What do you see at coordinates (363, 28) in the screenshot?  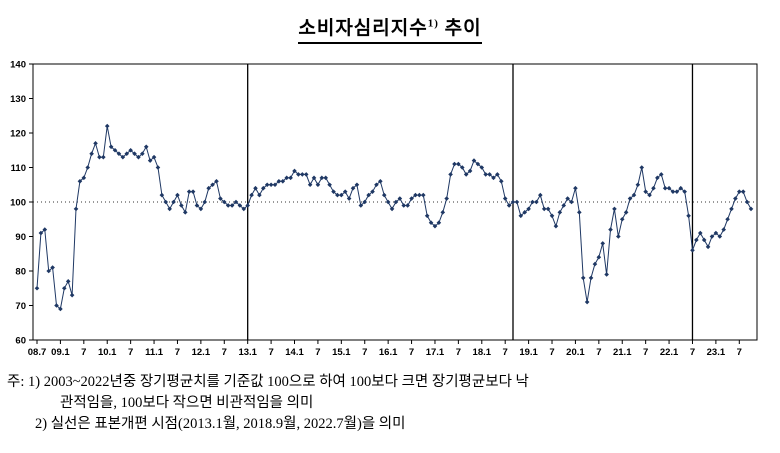 I see `title-main: 소비자심리지수` at bounding box center [363, 28].